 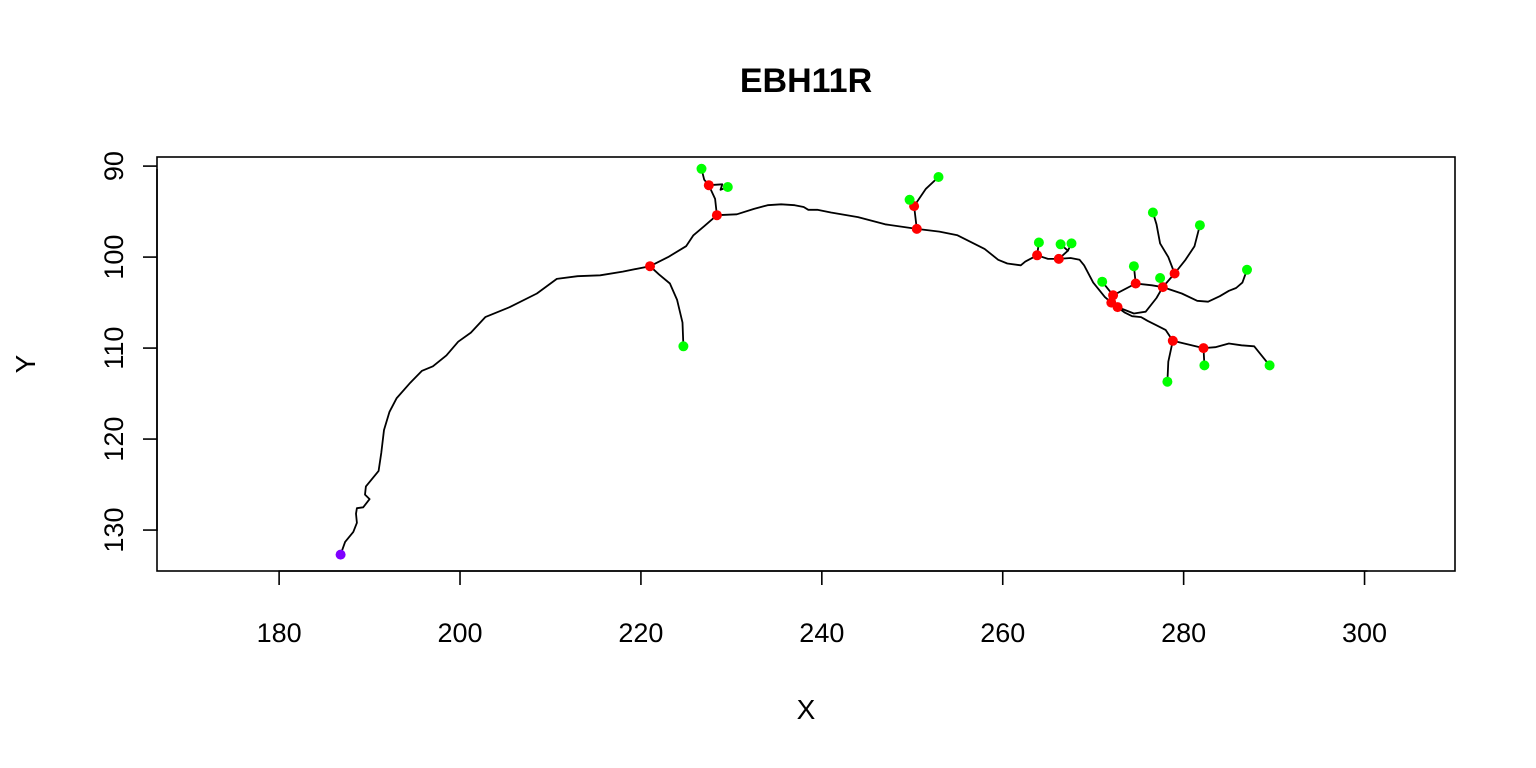 I want to click on x-tick-label-180: 180, so click(x=279, y=633).